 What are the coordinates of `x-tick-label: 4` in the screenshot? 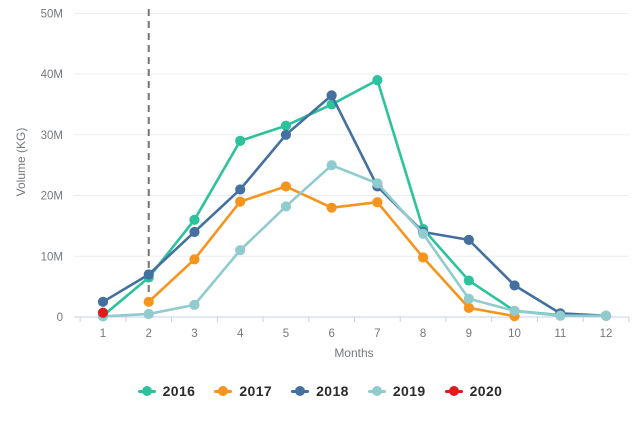 It's located at (240, 334).